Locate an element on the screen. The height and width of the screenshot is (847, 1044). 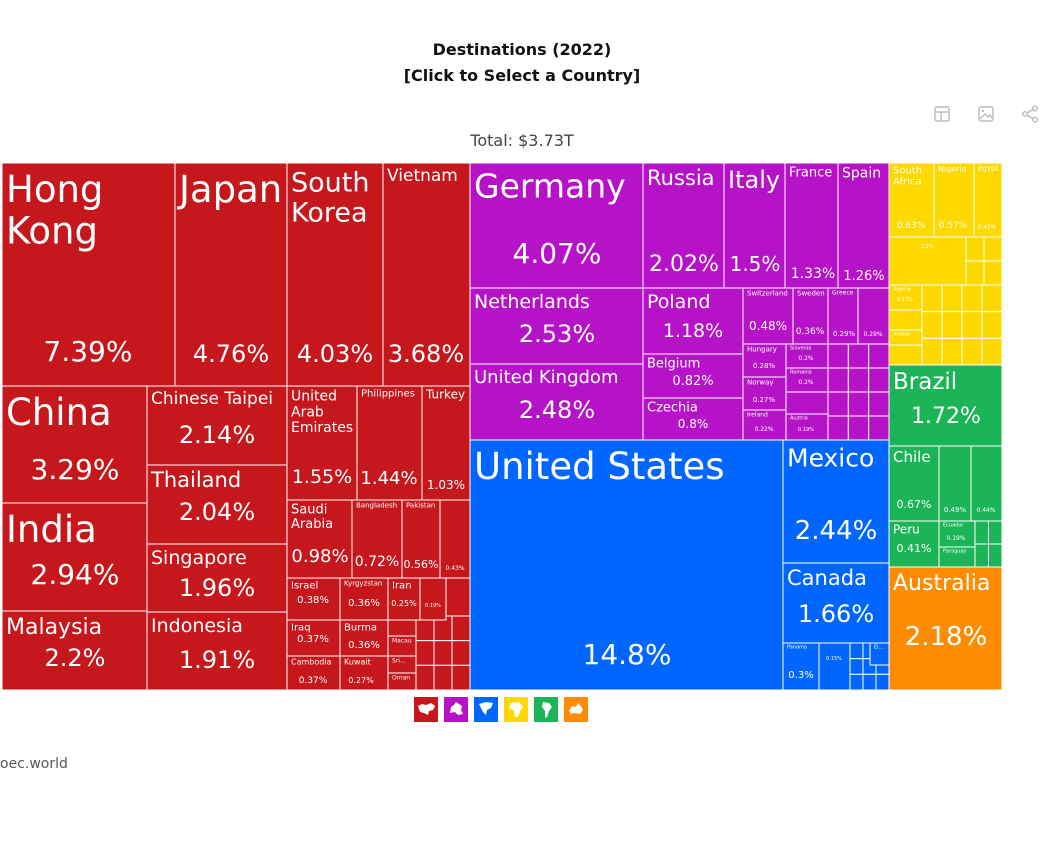
image-icon is located at coordinates (986, 114).